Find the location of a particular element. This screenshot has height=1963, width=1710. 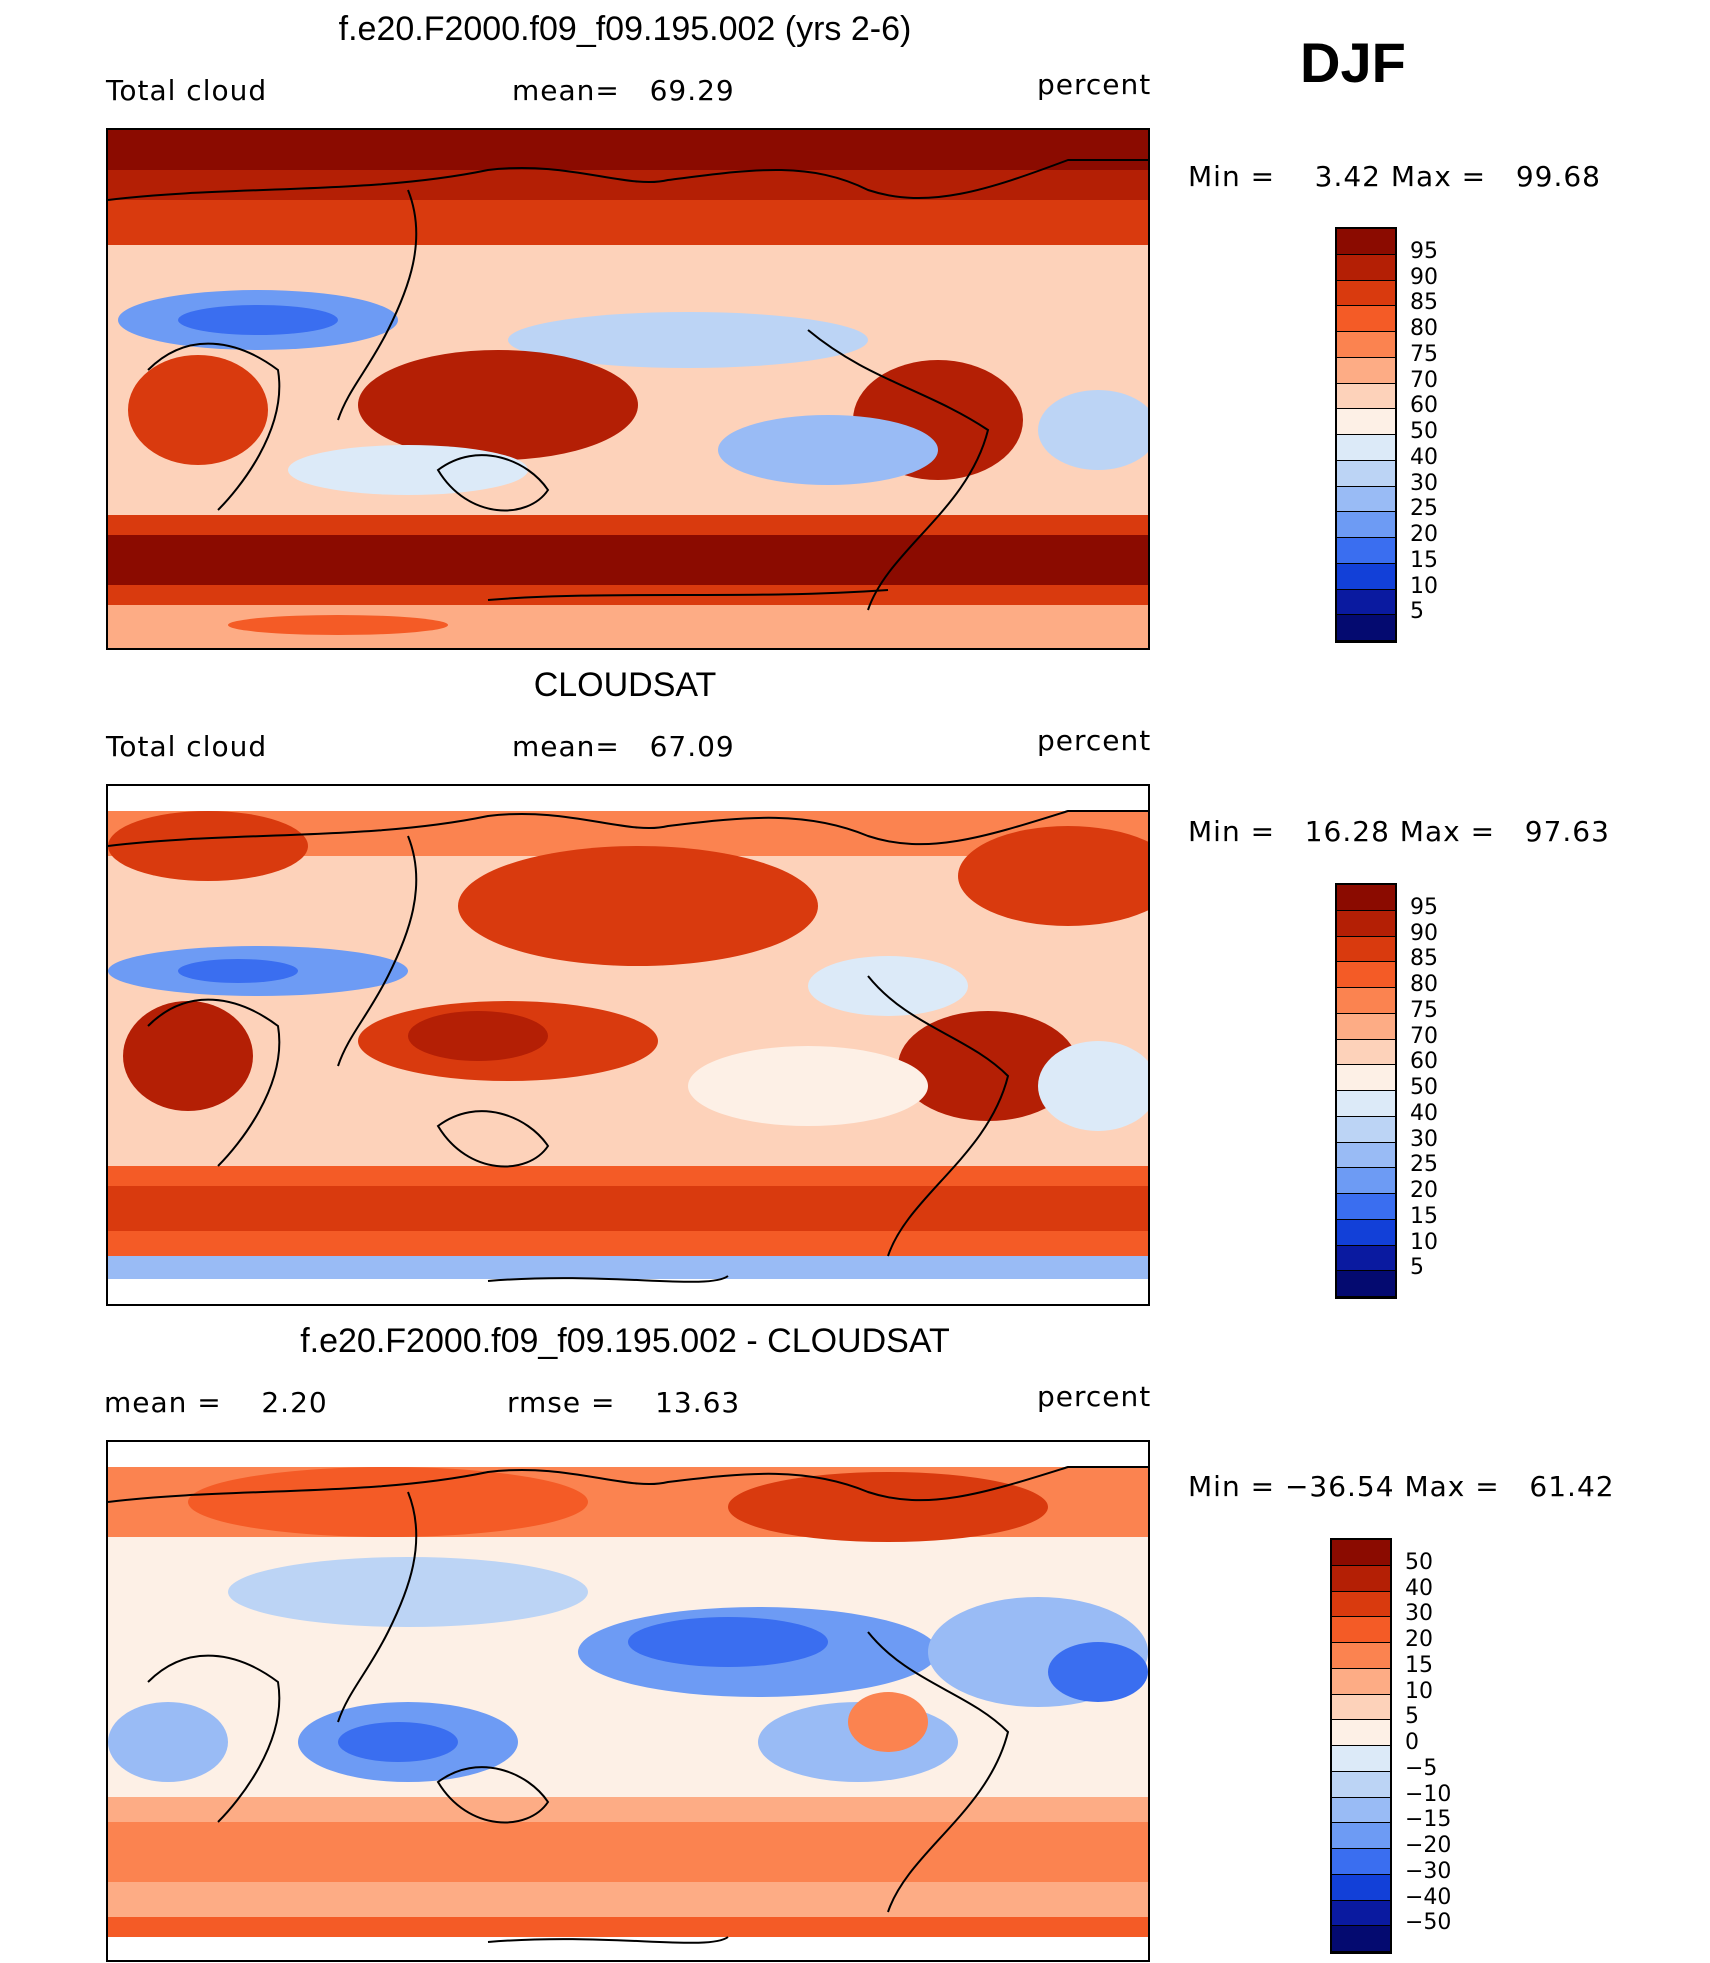

panel-1-colorbar is located at coordinates (1366, 435).